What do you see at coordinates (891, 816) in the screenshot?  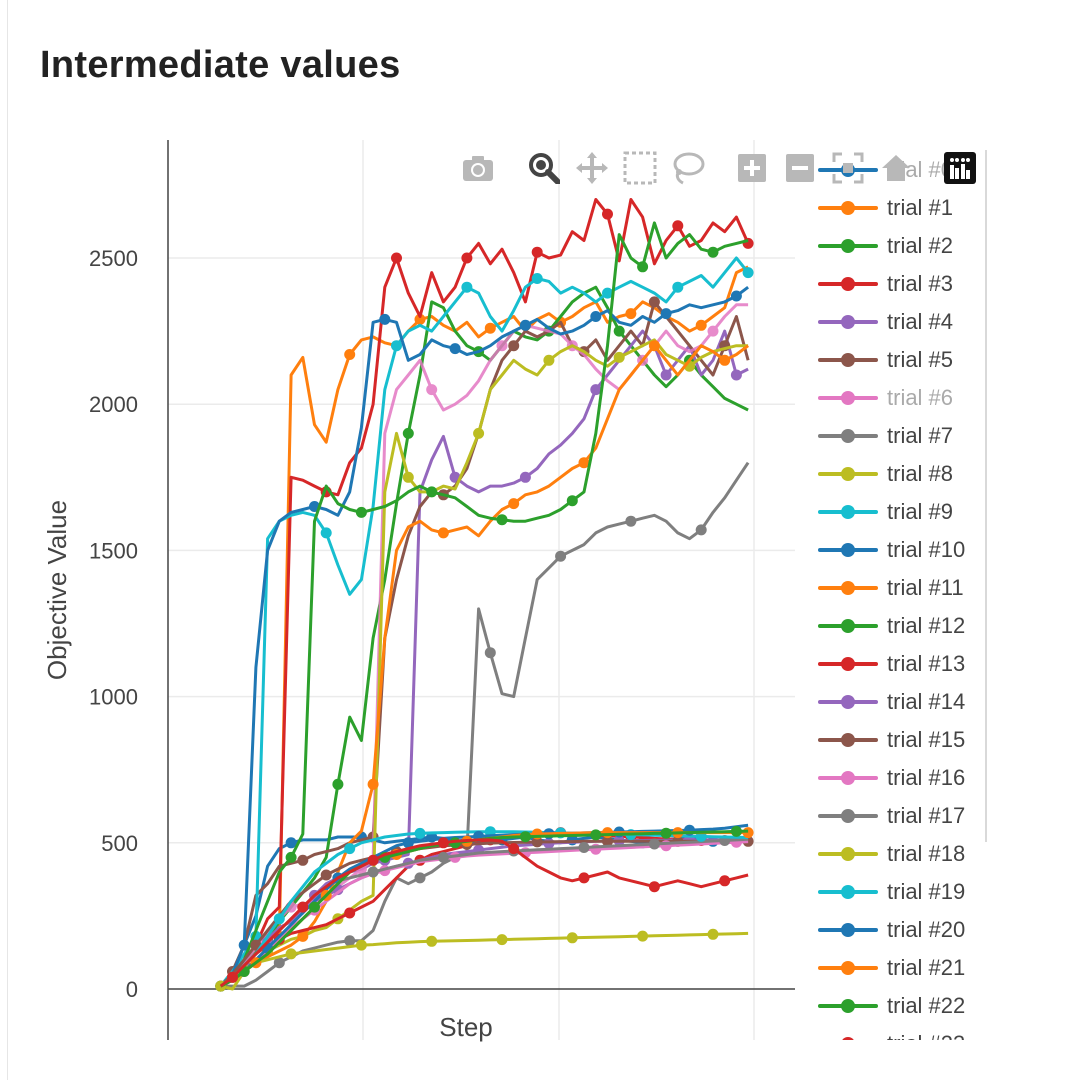 I see `legend-item: trial #17` at bounding box center [891, 816].